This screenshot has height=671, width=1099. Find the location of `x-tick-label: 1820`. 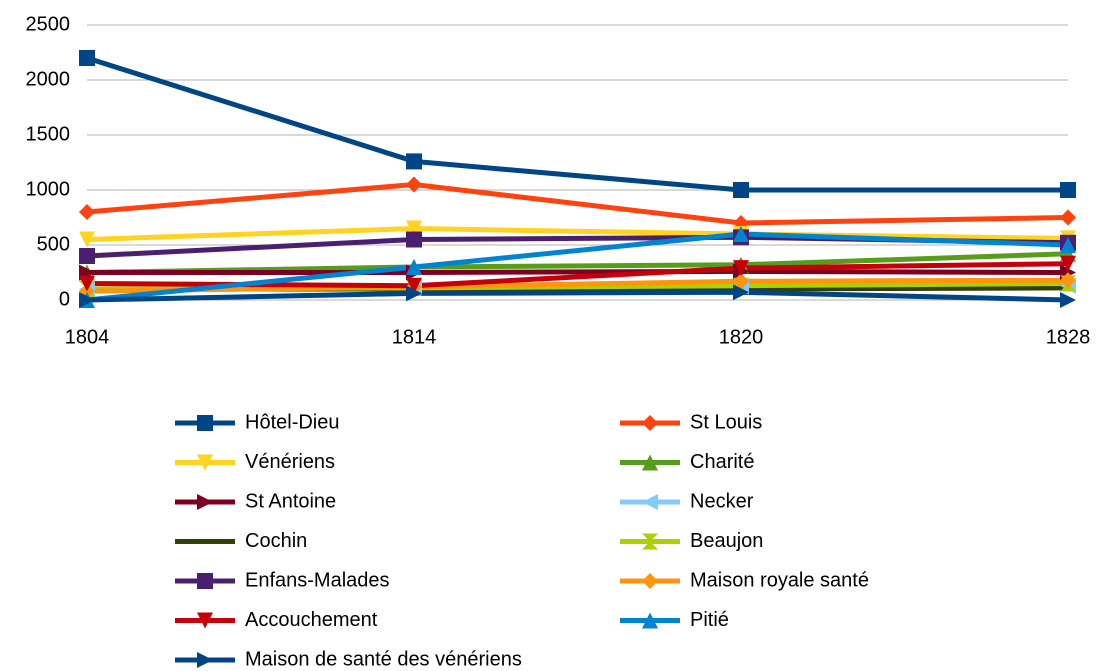

x-tick-label: 1820 is located at coordinates (741, 337).